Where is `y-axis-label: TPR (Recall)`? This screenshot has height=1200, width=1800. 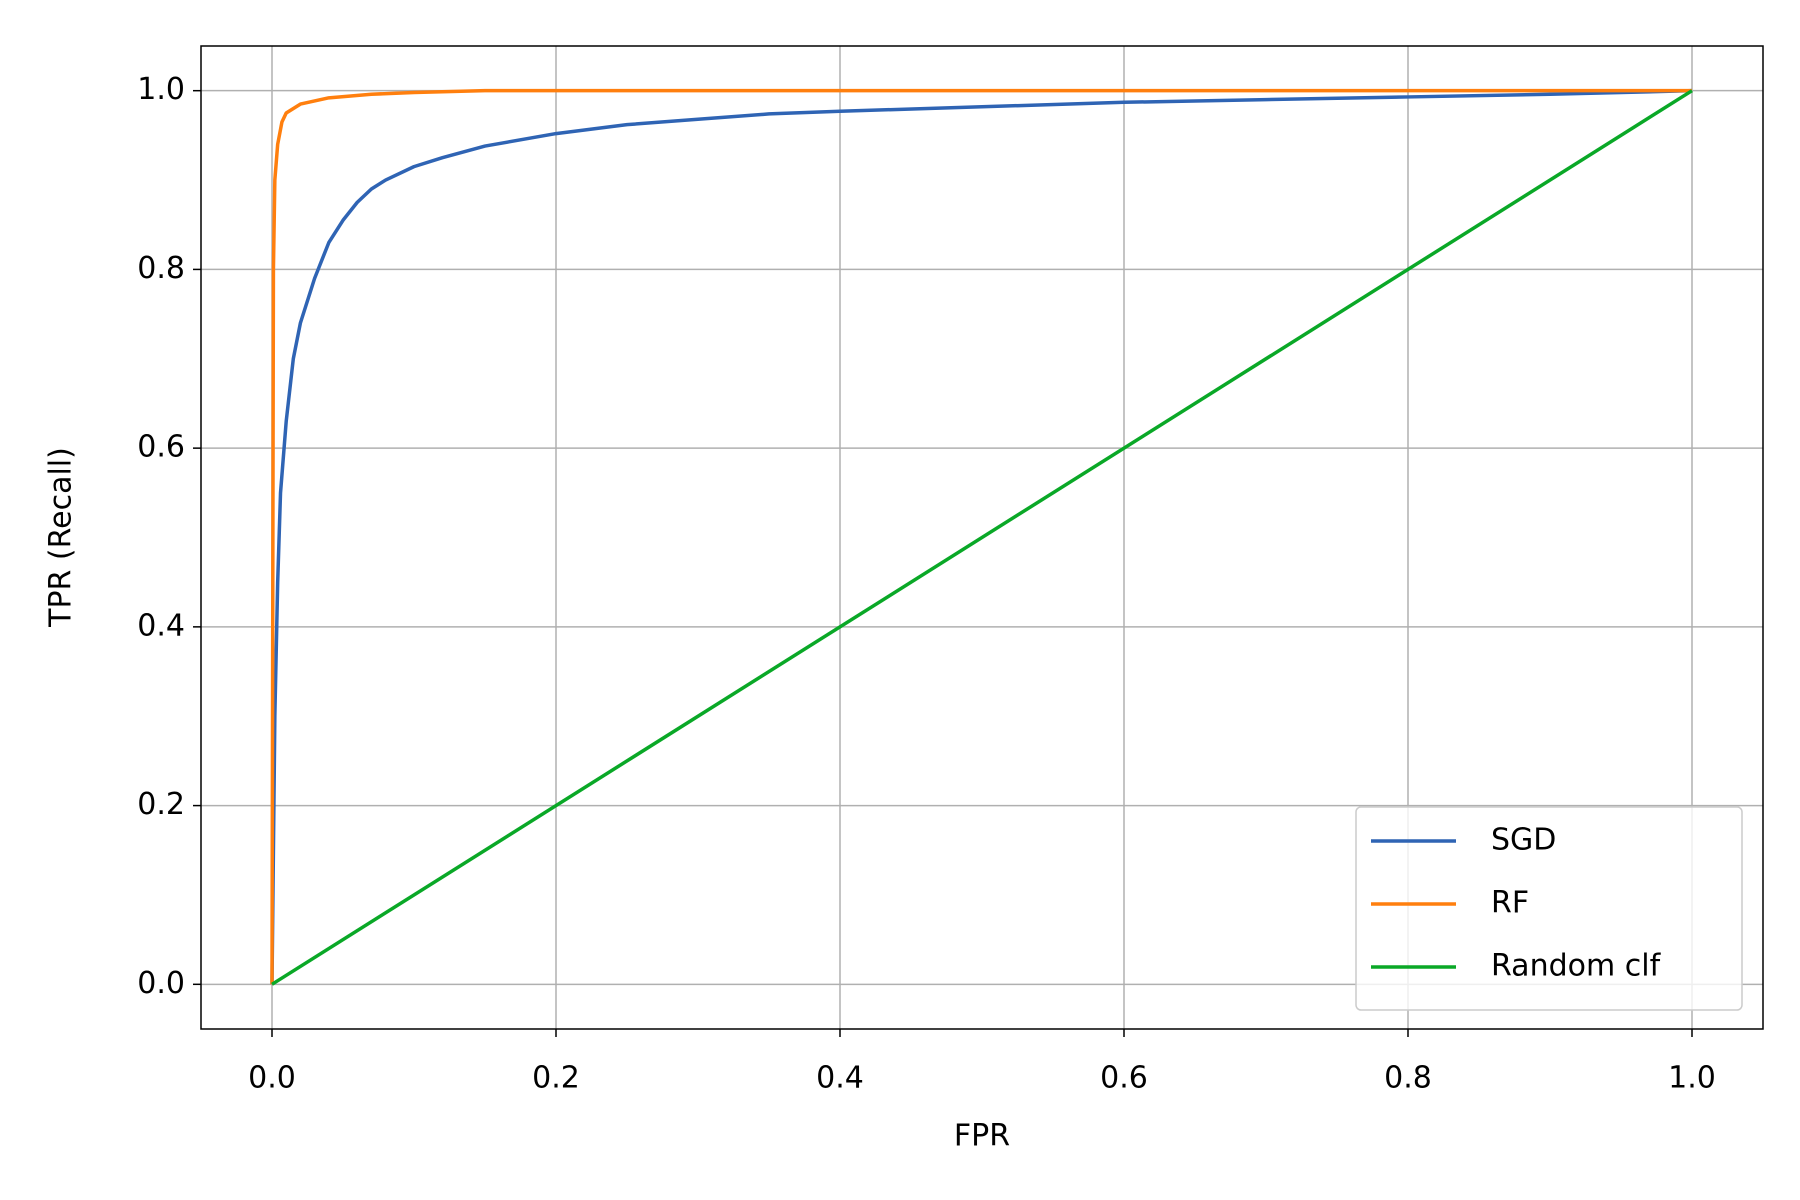 y-axis-label: TPR (Recall) is located at coordinates (61, 537).